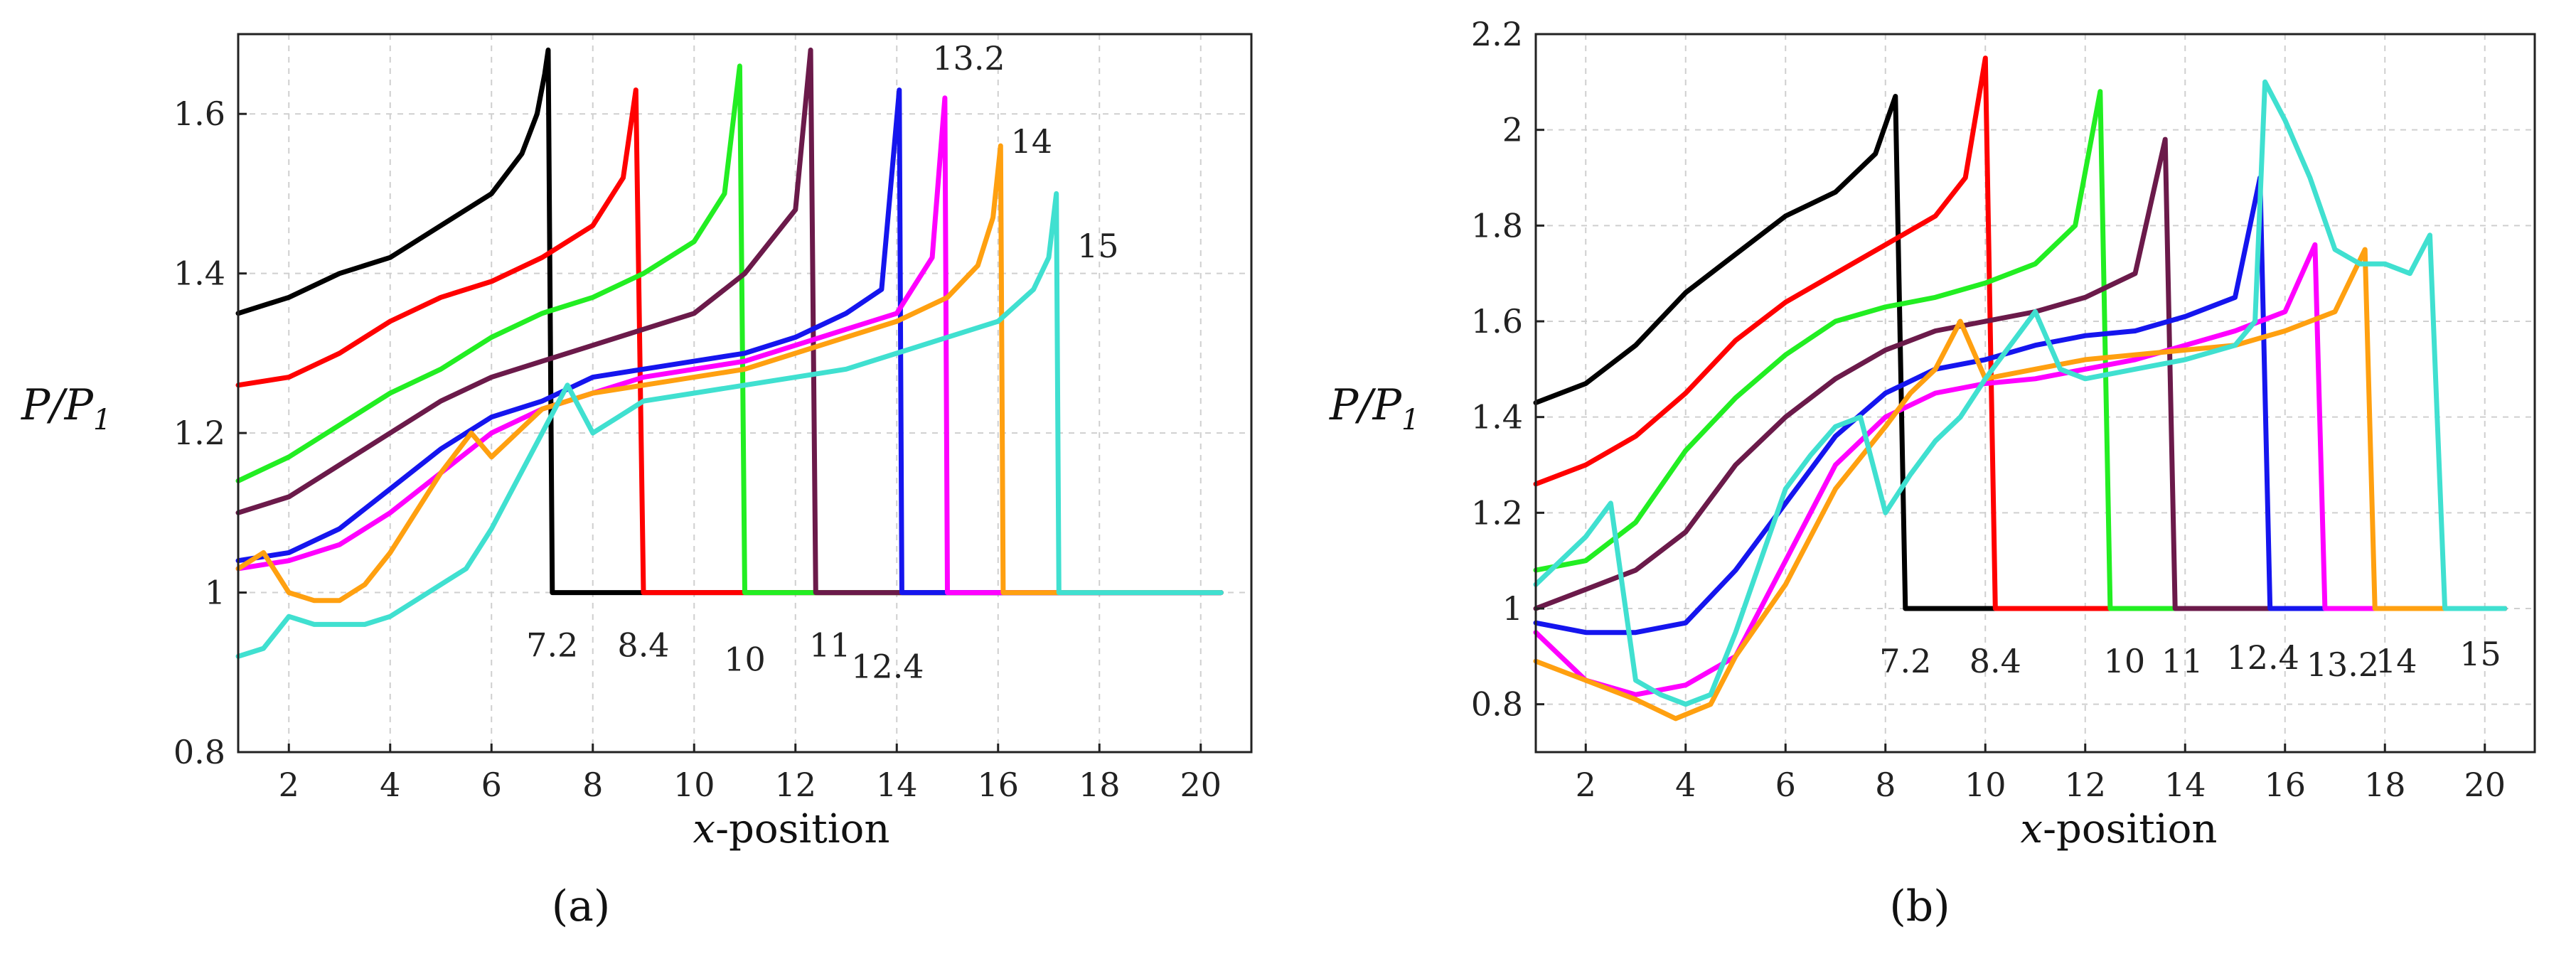 The image size is (2576, 954). What do you see at coordinates (66, 408) in the screenshot?
I see `panel-a-ylabel: P/P1` at bounding box center [66, 408].